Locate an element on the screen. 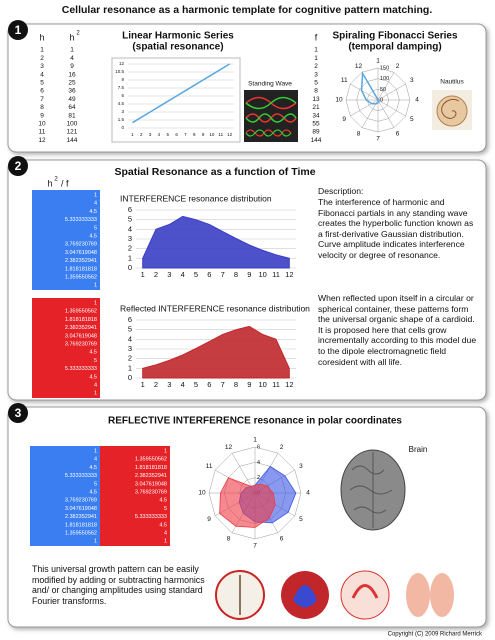 The height and width of the screenshot is (640, 495). chart-subtitle: (spatial resonance) is located at coordinates (177, 47).